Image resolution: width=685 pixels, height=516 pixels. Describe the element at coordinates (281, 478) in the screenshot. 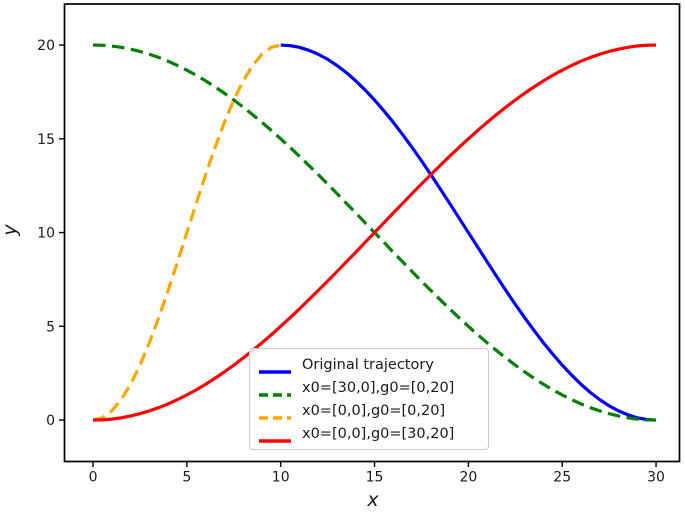

I see `x-tick-label: 10` at that location.